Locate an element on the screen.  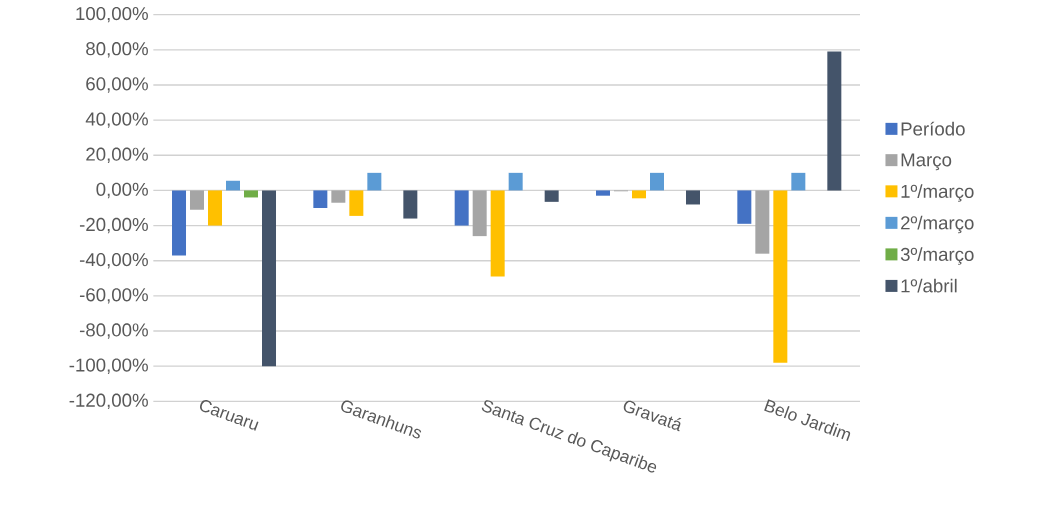
legend-label: 2º/março is located at coordinates (937, 224).